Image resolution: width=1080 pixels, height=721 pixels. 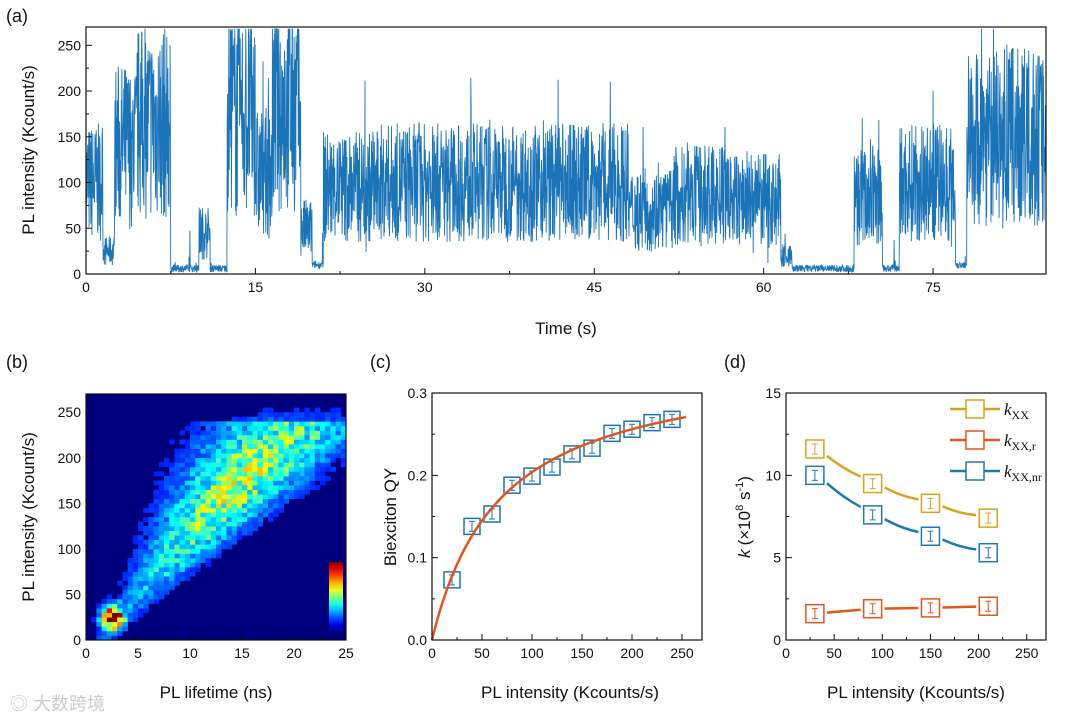 What do you see at coordinates (959, 607) in the screenshot?
I see `series-line-xx-r` at bounding box center [959, 607].